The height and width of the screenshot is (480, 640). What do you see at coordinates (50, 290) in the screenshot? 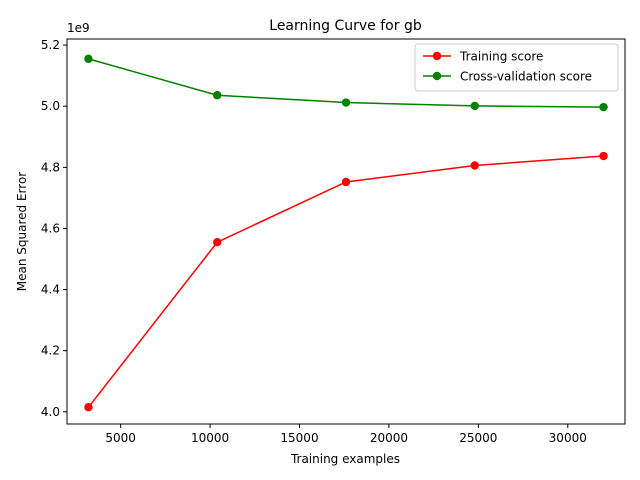
I see `y-tick-label: 4.4` at bounding box center [50, 290].